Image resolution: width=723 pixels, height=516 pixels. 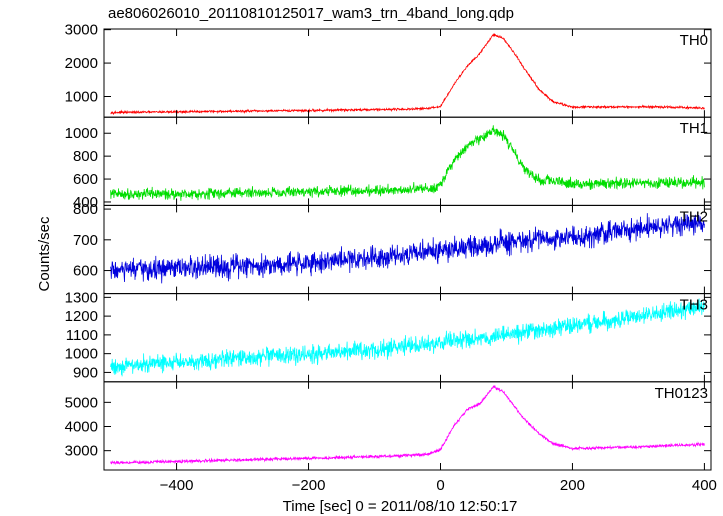 What do you see at coordinates (407, 248) in the screenshot?
I see `series-line-th2` at bounding box center [407, 248].